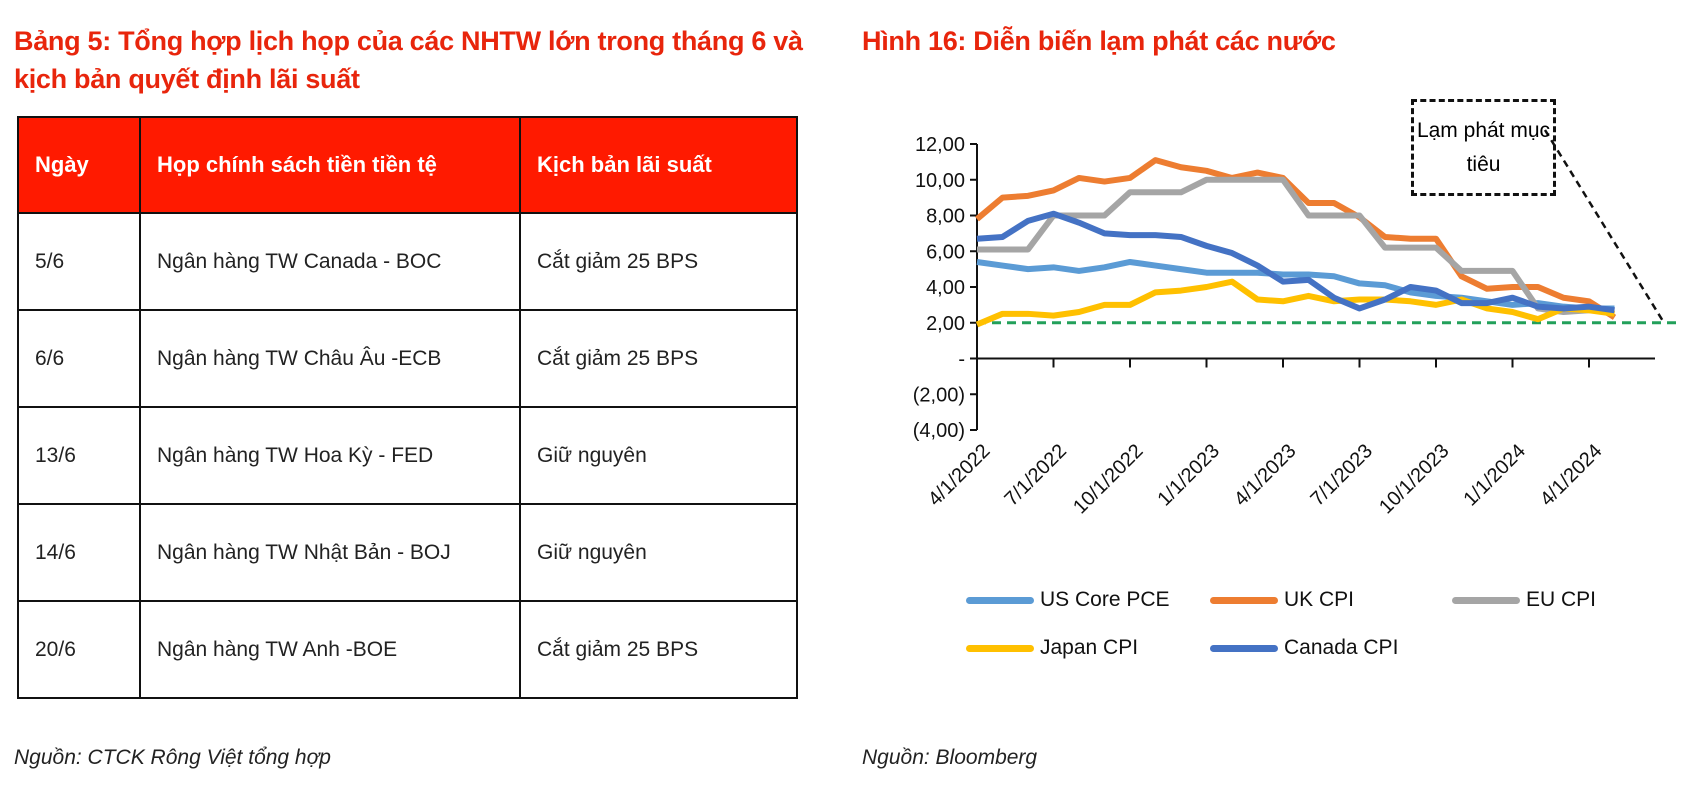 This screenshot has height=790, width=1688. What do you see at coordinates (940, 145) in the screenshot?
I see `y-tick-label: 12,00` at bounding box center [940, 145].